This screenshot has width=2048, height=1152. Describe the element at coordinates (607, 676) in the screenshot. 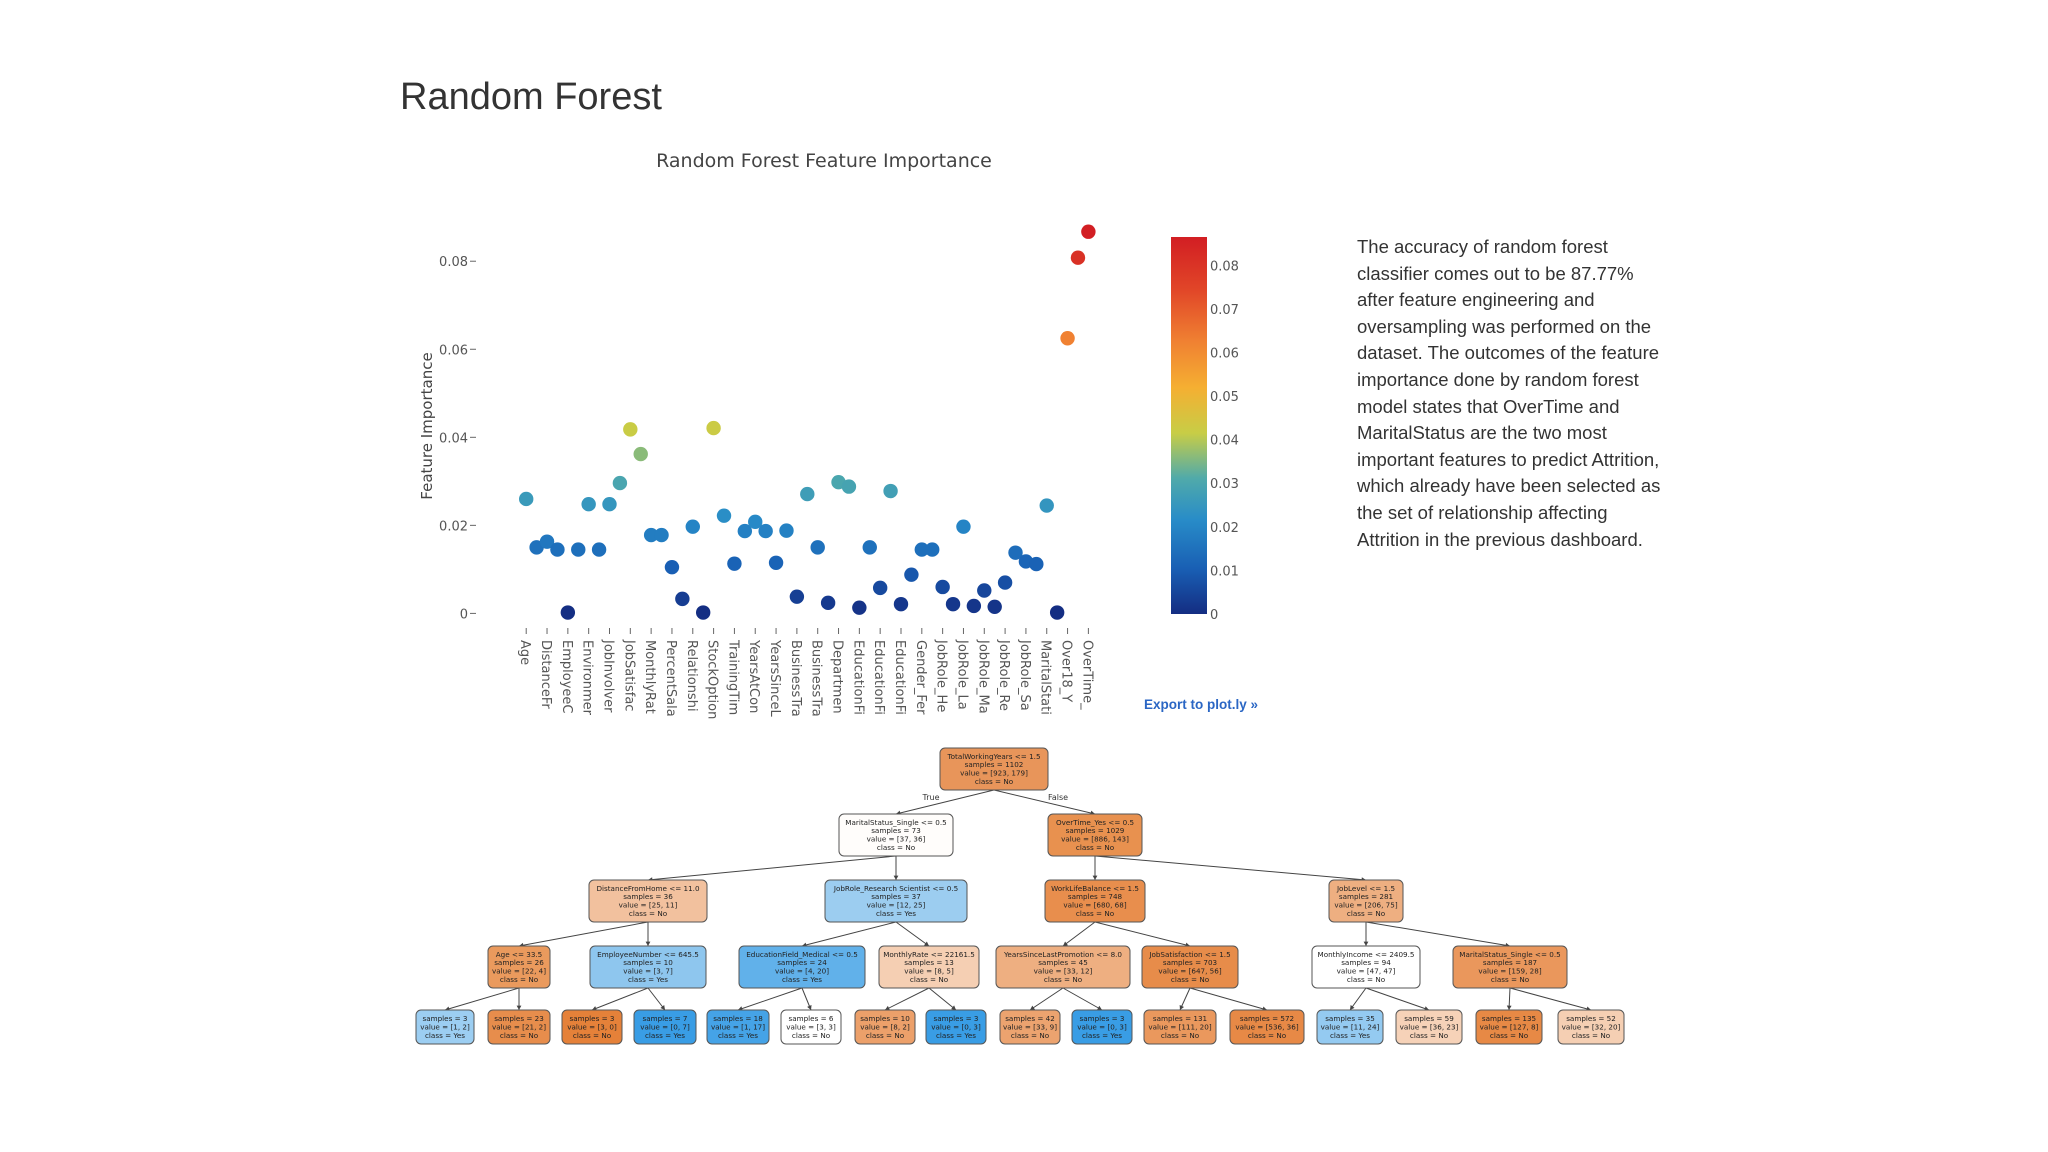

I see `x-tick-label: JobInvolver` at that location.